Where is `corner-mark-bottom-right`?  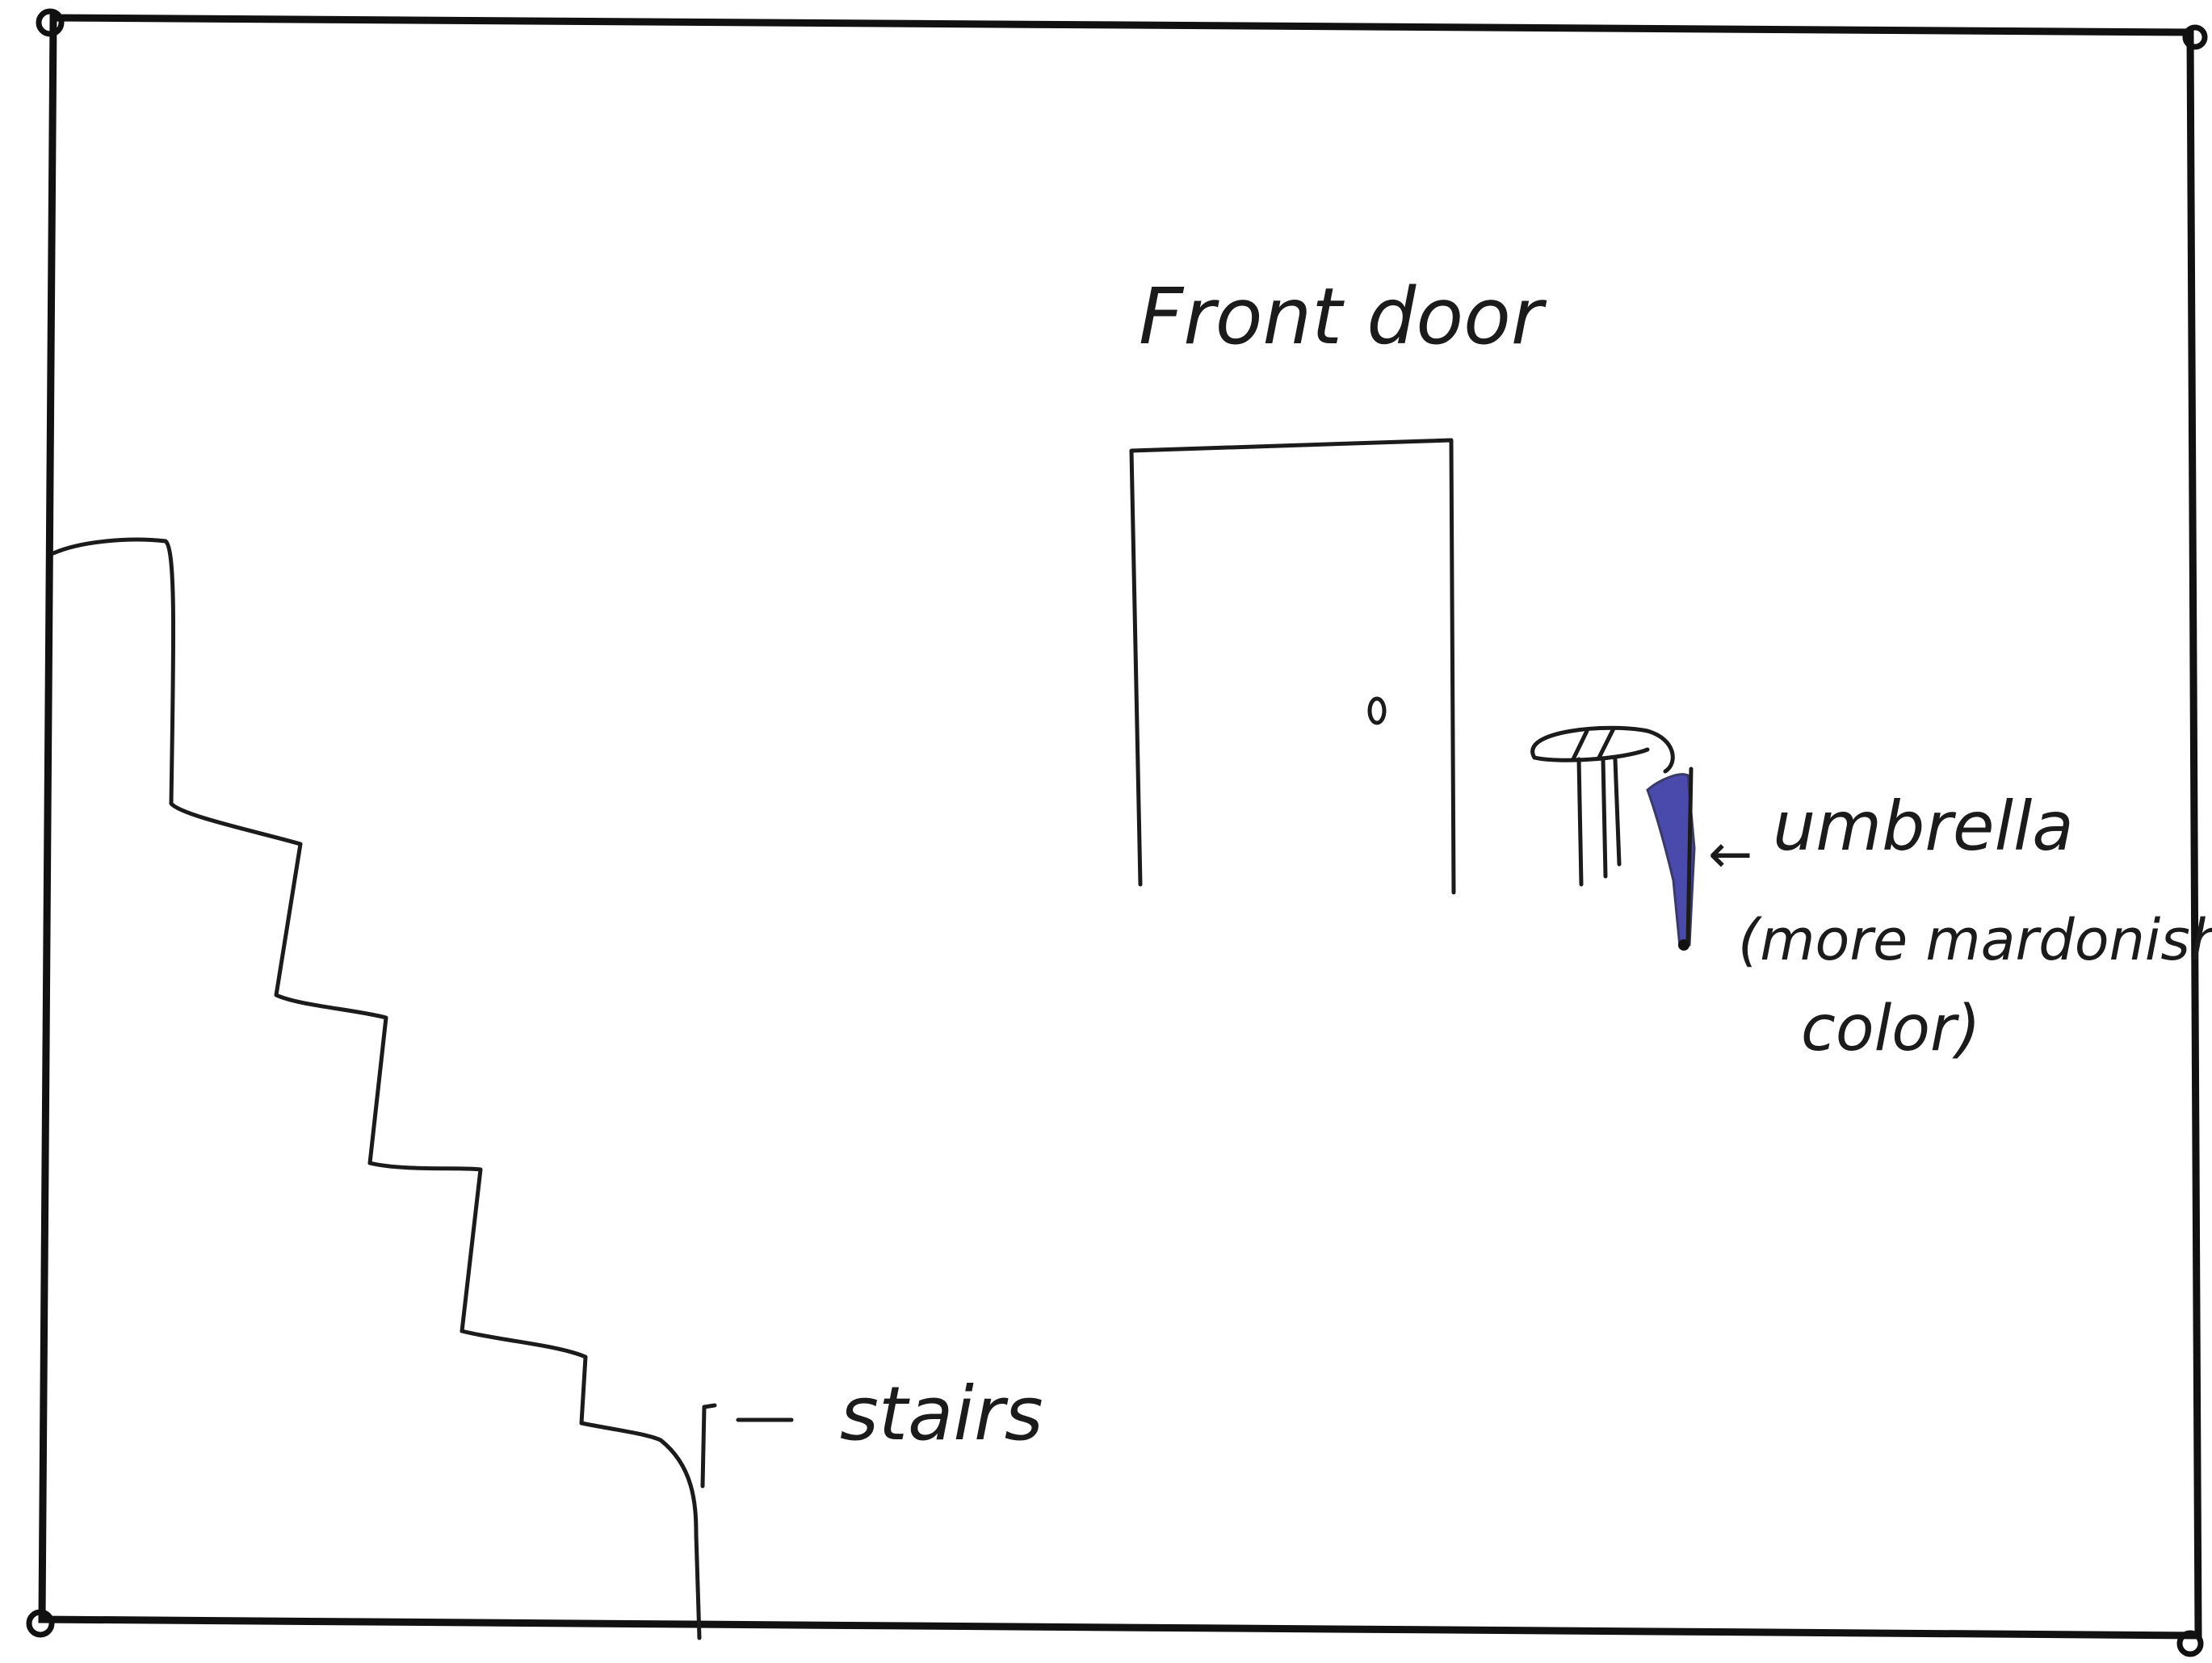 corner-mark-bottom-right is located at coordinates (2190, 1643).